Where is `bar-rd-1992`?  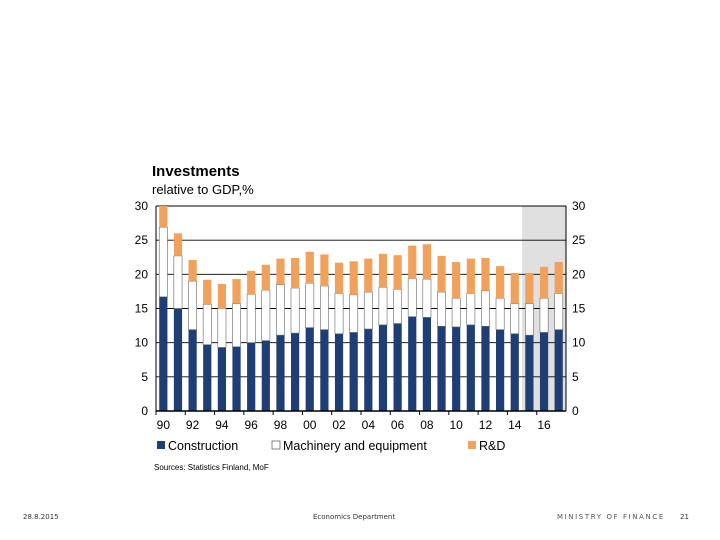 bar-rd-1992 is located at coordinates (192, 270).